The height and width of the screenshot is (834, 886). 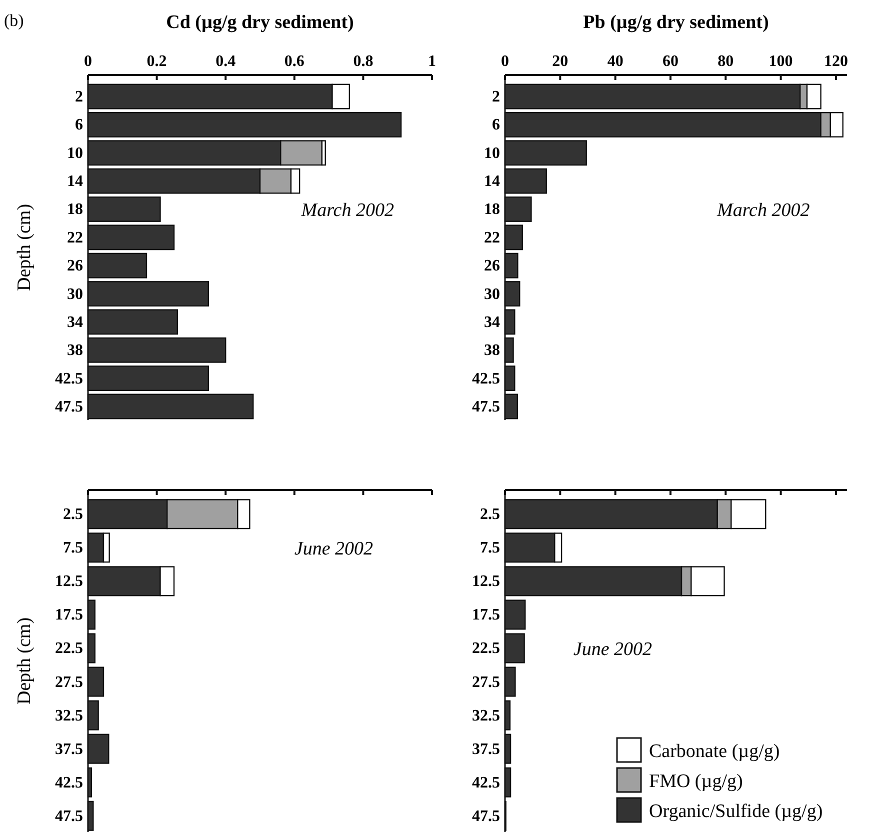 I want to click on x-tick-label: 120, so click(x=836, y=61).